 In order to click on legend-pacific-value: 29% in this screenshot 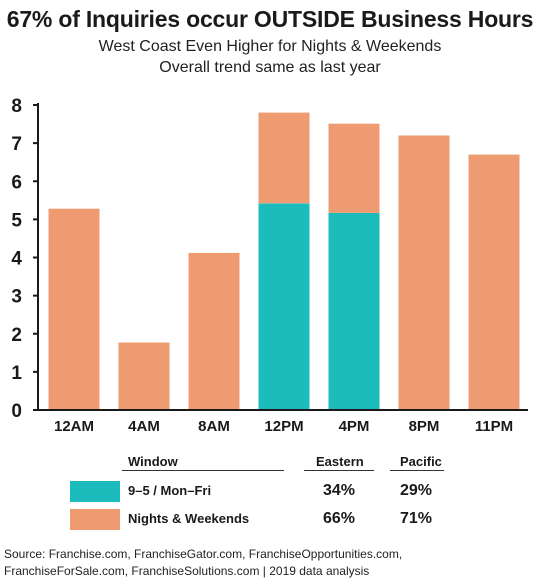, I will do `click(416, 490)`.